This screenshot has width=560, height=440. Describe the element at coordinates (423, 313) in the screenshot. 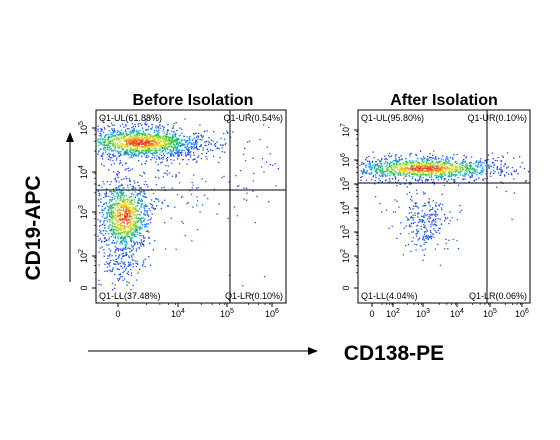

I see `x-tick-label: 103` at that location.